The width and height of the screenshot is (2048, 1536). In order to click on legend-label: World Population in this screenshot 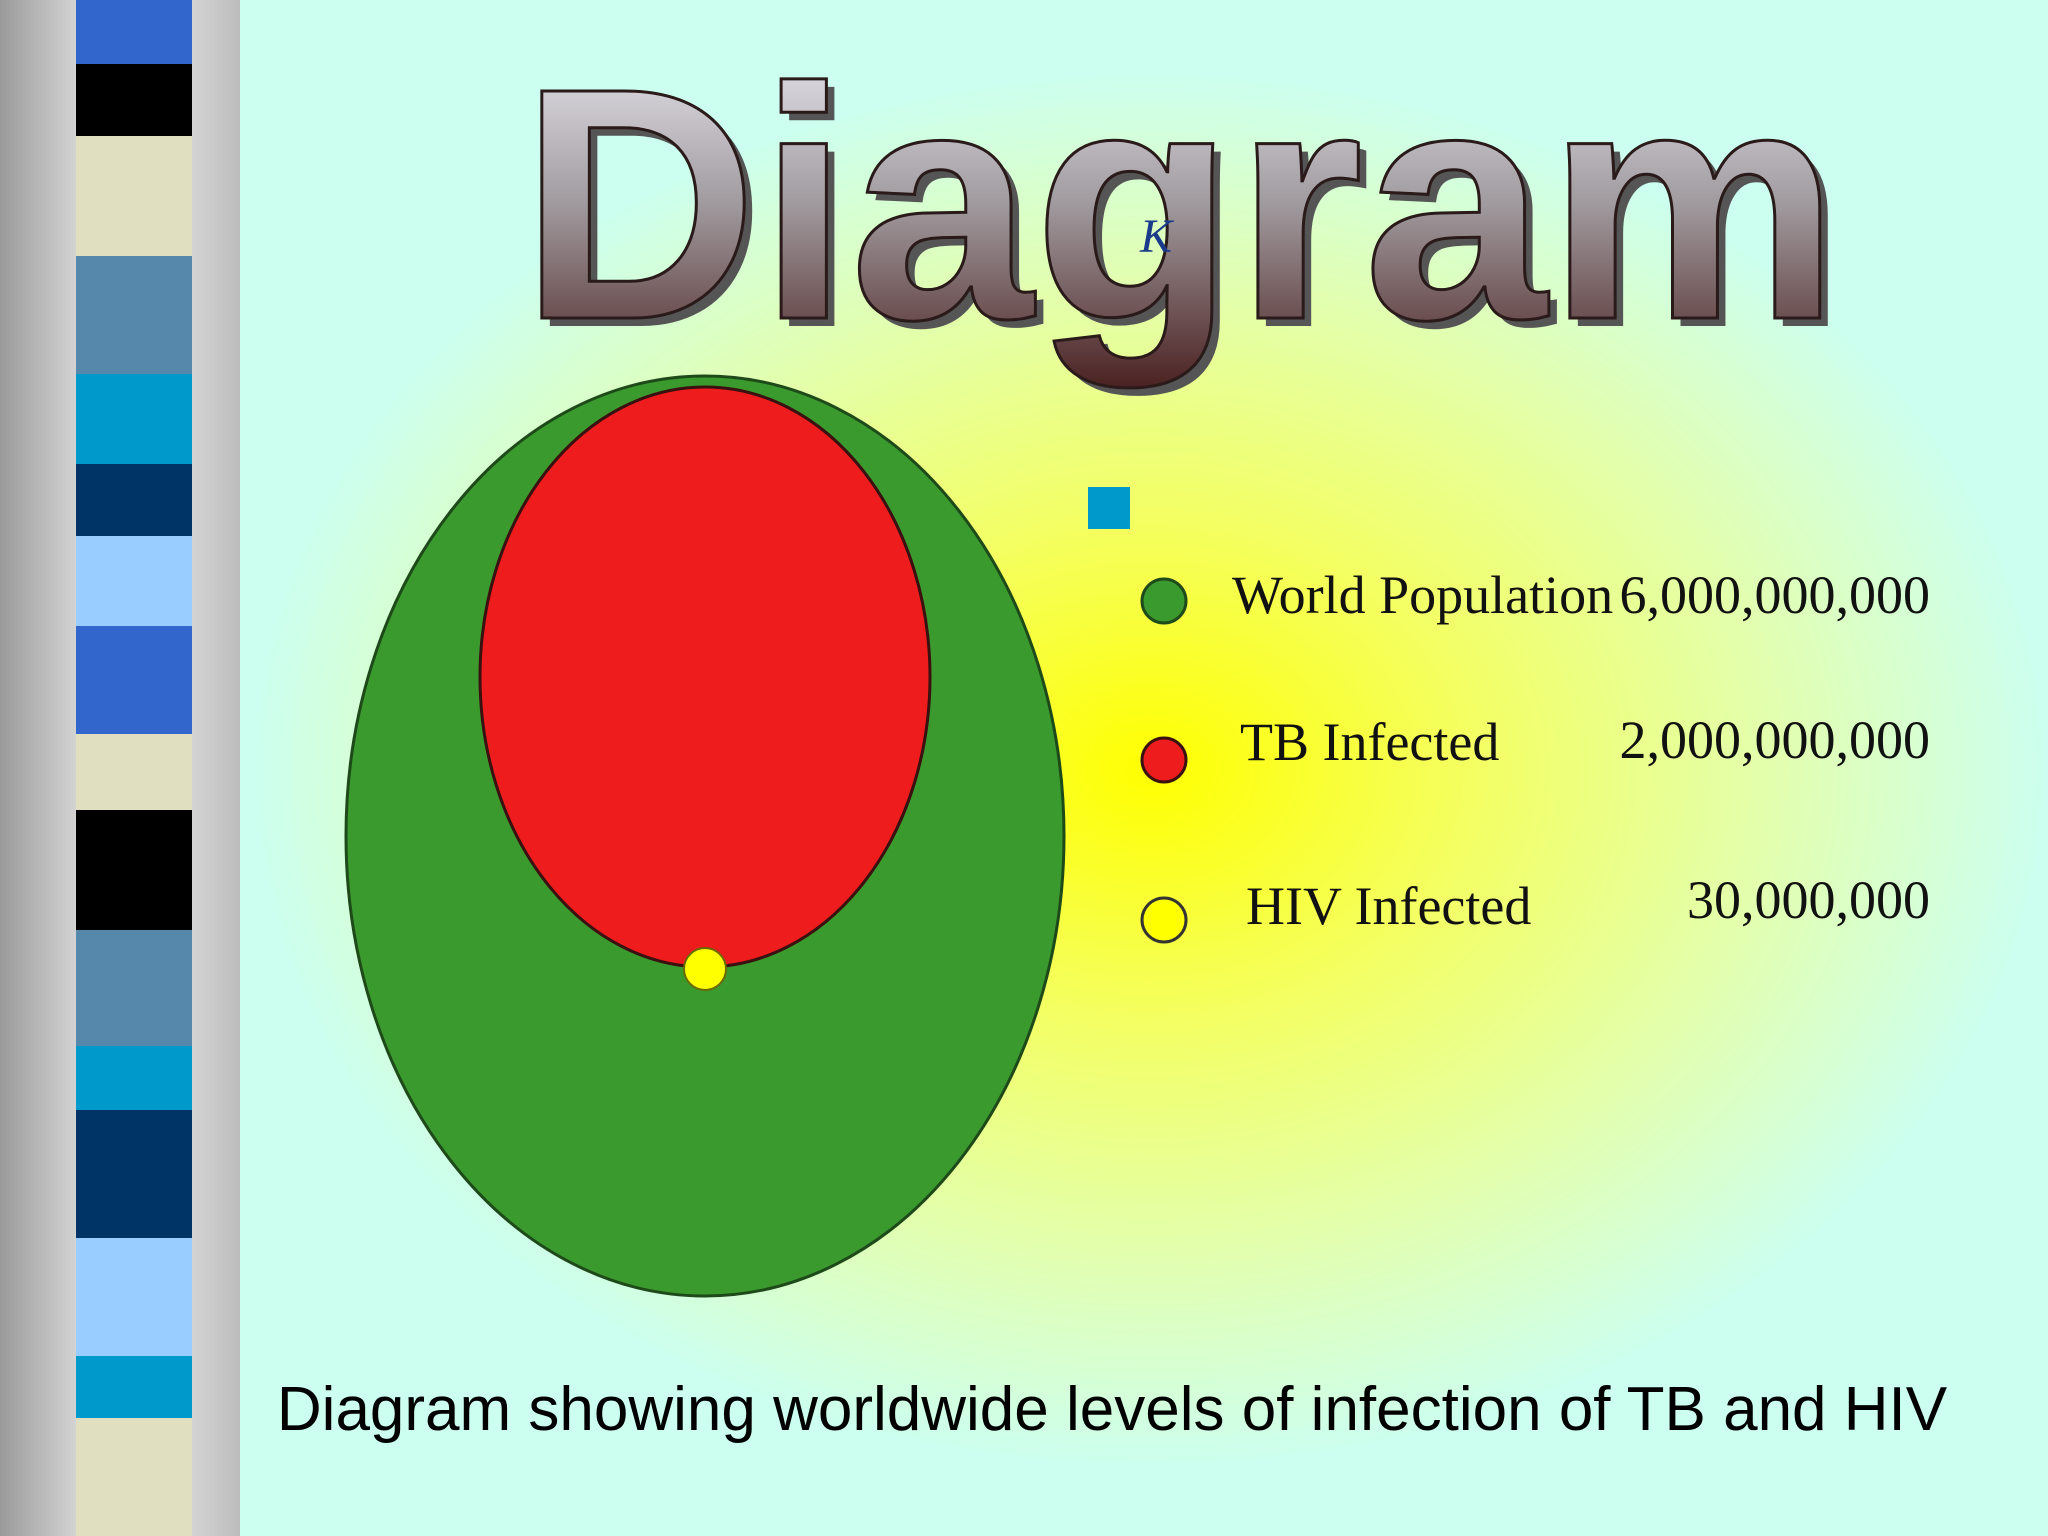, I will do `click(1422, 595)`.